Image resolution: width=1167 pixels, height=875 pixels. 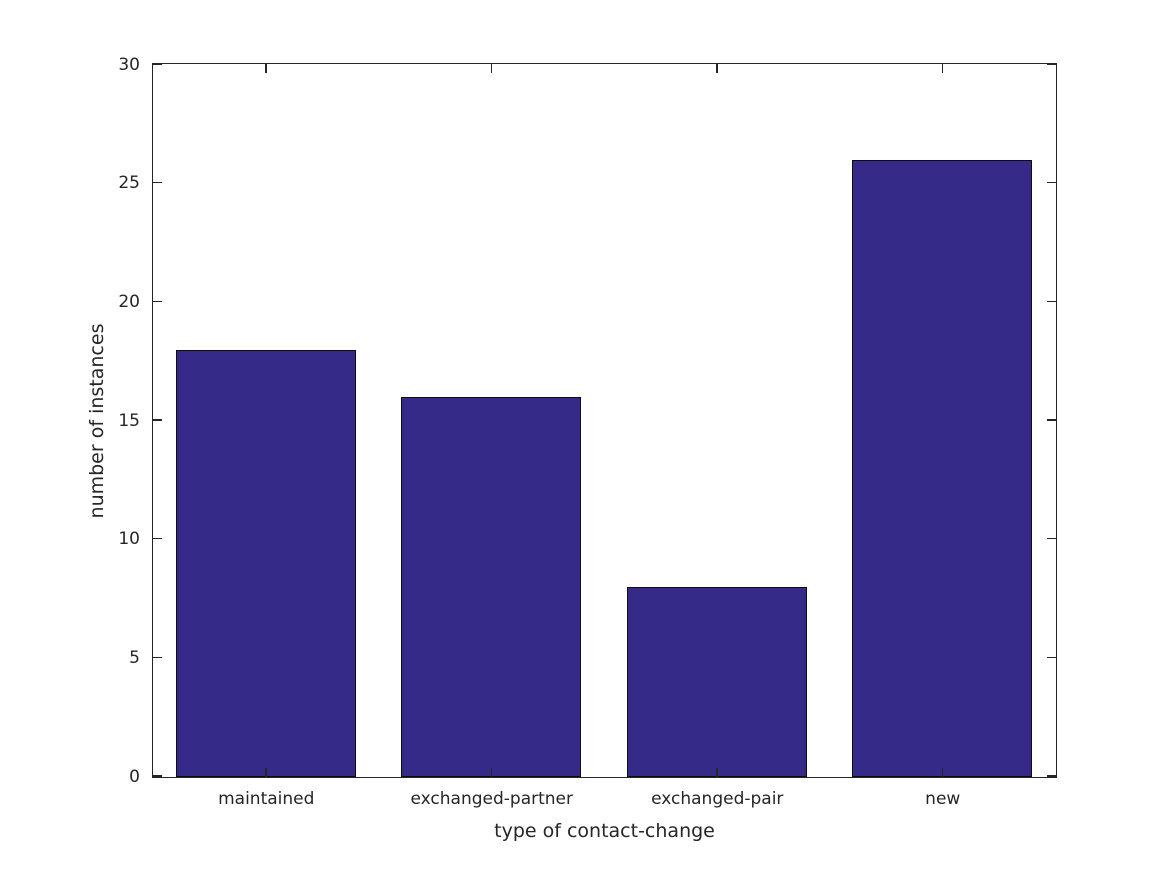 I want to click on y-tick-label: 25, so click(x=129, y=183).